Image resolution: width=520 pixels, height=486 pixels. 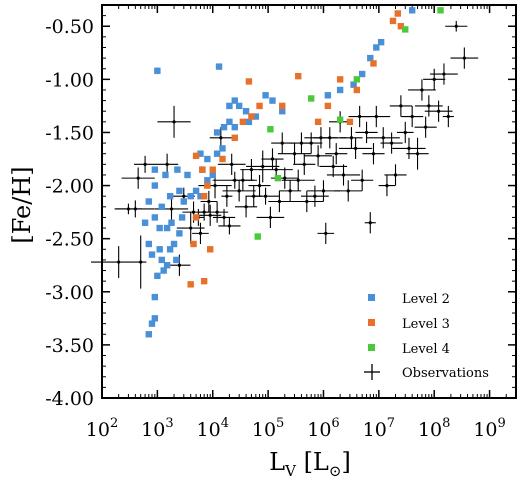 I want to click on legend-label: Level 4, so click(x=426, y=349).